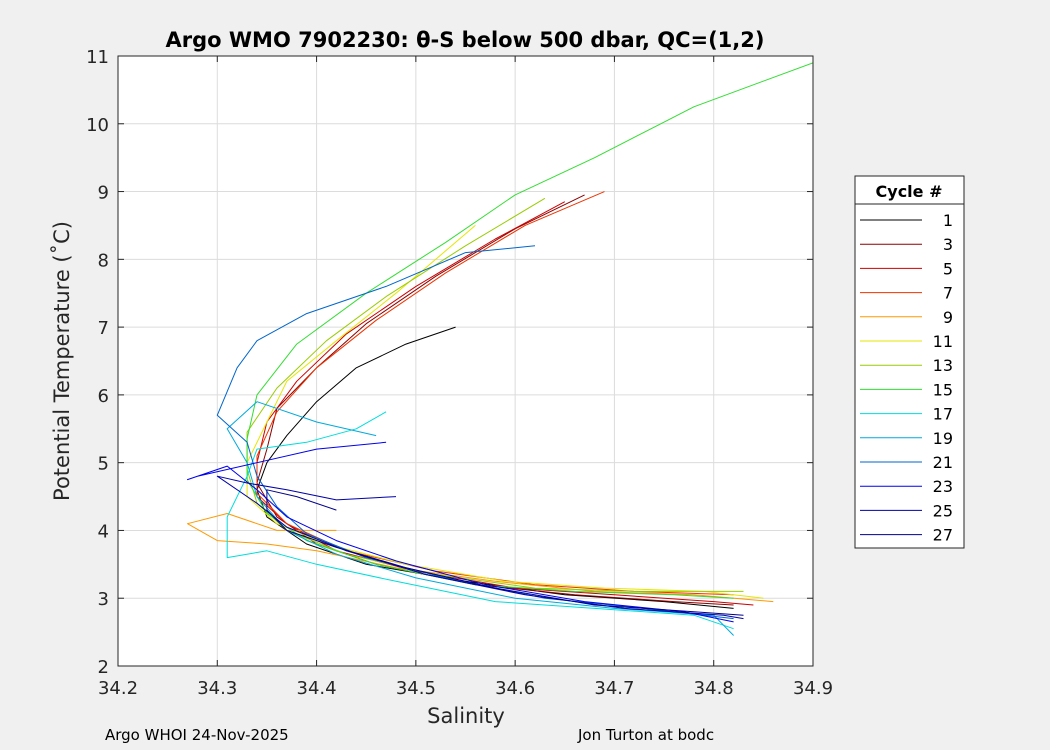 The width and height of the screenshot is (1050, 750). Describe the element at coordinates (97, 57) in the screenshot. I see `y-tick-label: 11` at that location.